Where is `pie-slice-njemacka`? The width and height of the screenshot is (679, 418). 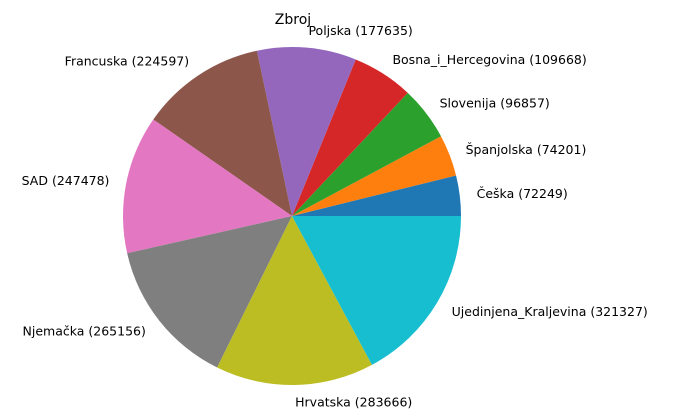 pie-slice-njemacka is located at coordinates (209, 292).